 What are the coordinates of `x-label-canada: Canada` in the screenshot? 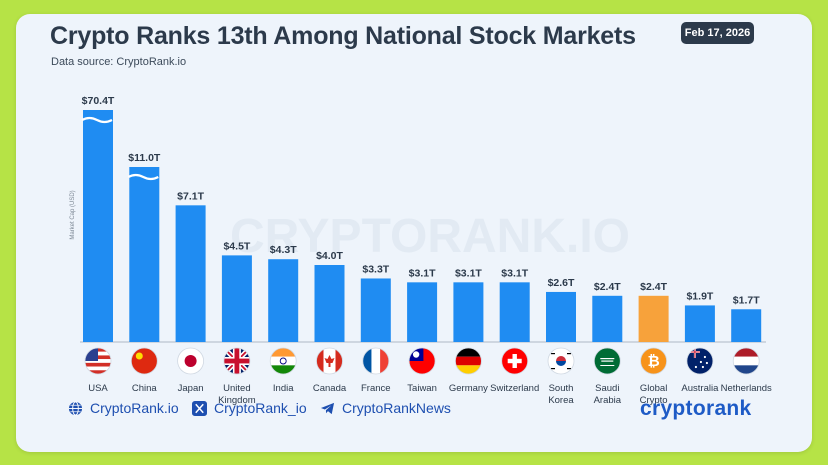 It's located at (330, 388).